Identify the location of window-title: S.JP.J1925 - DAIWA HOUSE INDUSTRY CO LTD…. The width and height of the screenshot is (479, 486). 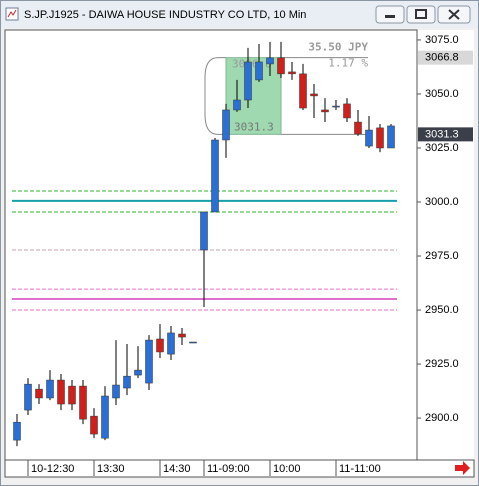
(165, 15).